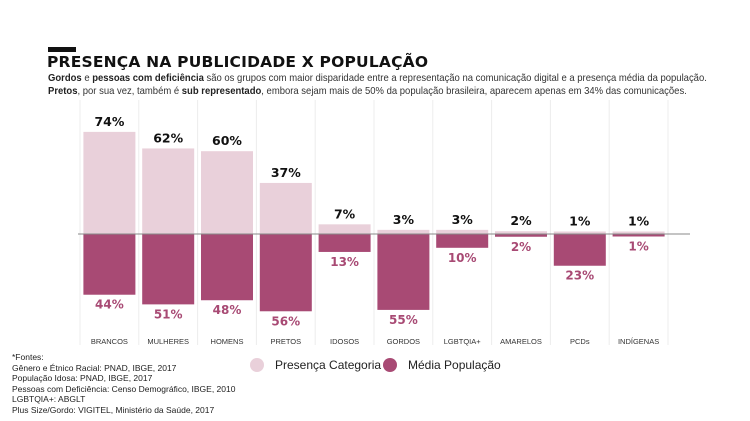  What do you see at coordinates (63, 91) in the screenshot?
I see `subtitle-run: Pretos` at bounding box center [63, 91].